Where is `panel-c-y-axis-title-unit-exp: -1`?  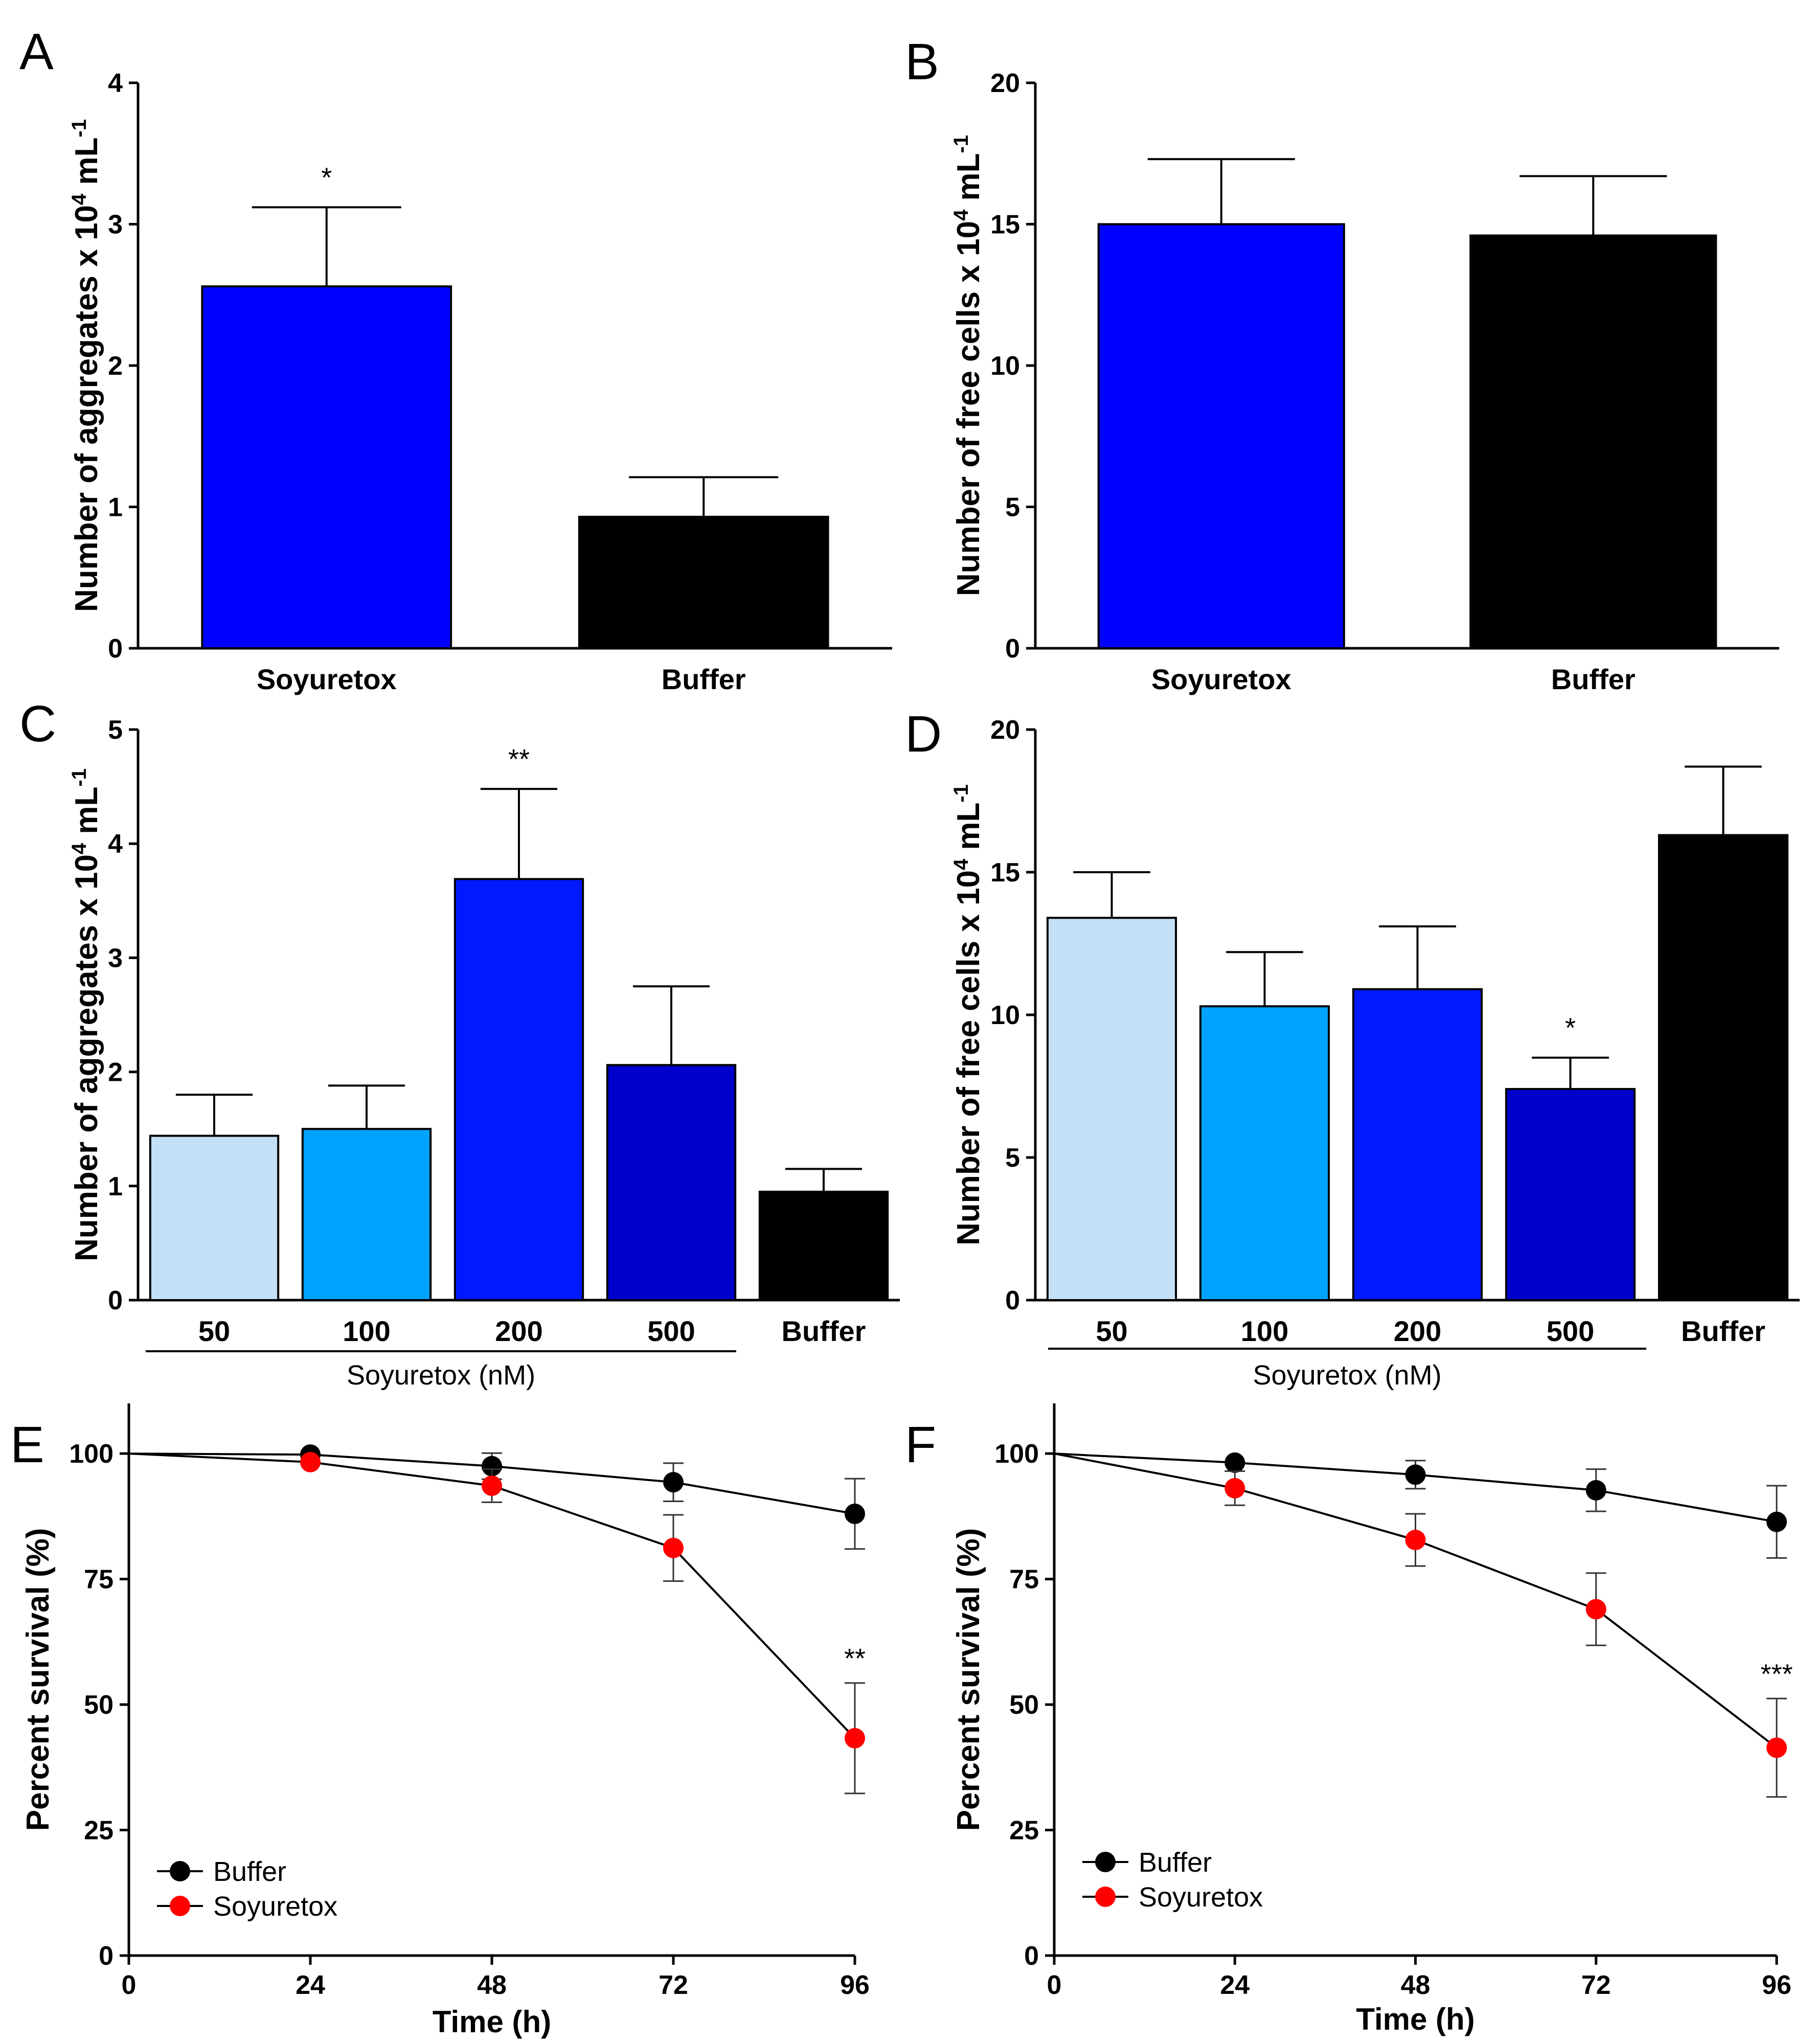
panel-c-y-axis-title-unit-exp: -1 is located at coordinates (79, 777).